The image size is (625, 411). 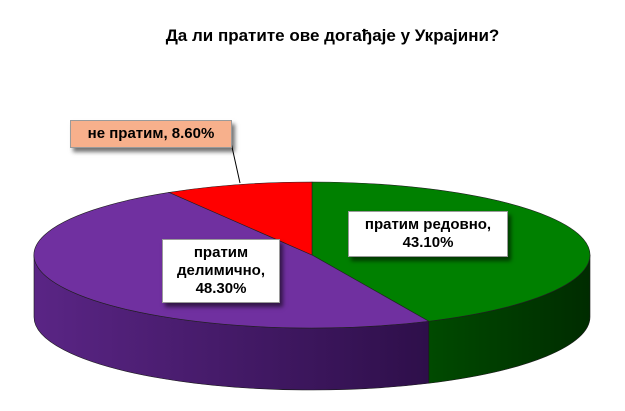 I want to click on label-purple-text-1: пратим, so click(x=221, y=252).